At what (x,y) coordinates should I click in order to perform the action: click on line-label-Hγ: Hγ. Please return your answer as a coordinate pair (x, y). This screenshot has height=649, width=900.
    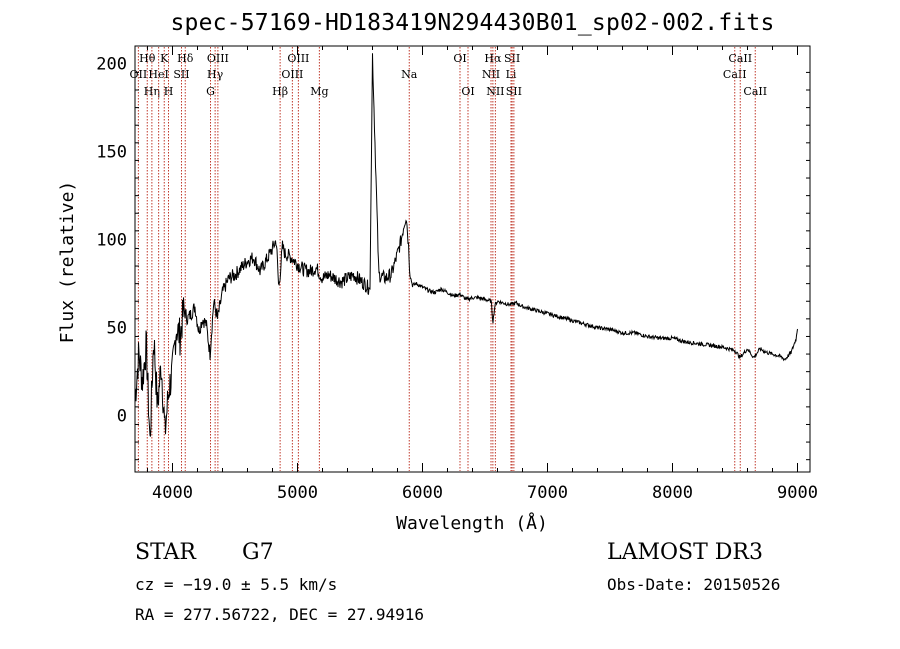
    Looking at the image, I should click on (215, 74).